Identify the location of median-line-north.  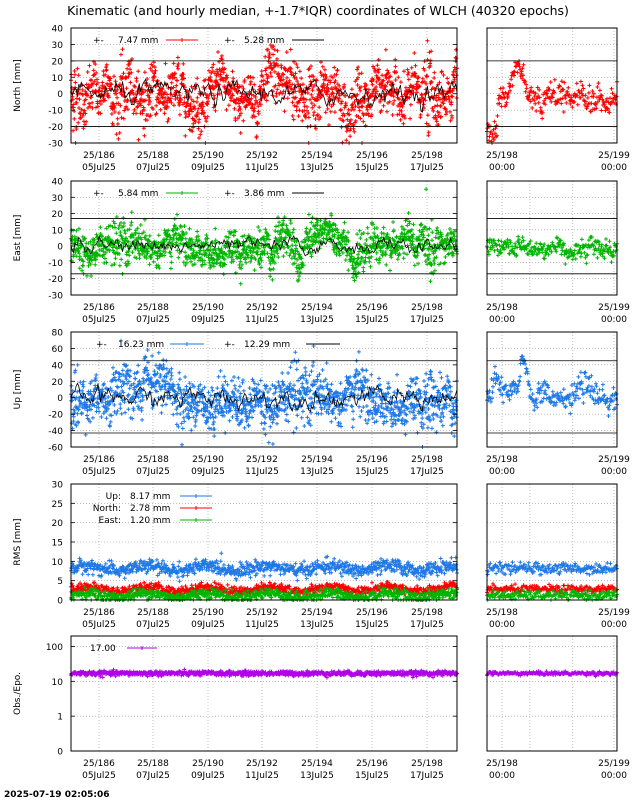
(264, 95).